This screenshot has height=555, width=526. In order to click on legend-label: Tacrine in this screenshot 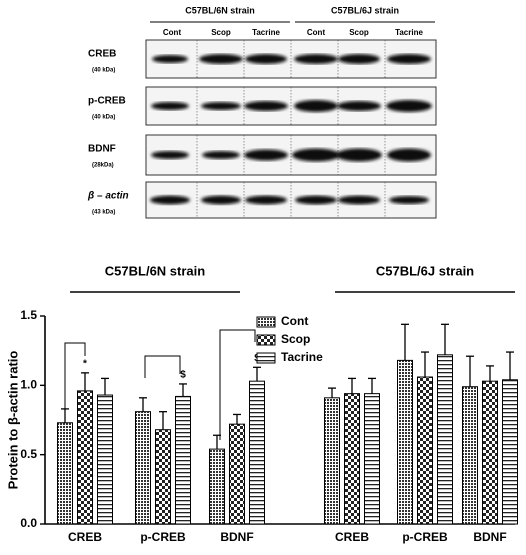, I will do `click(302, 357)`.